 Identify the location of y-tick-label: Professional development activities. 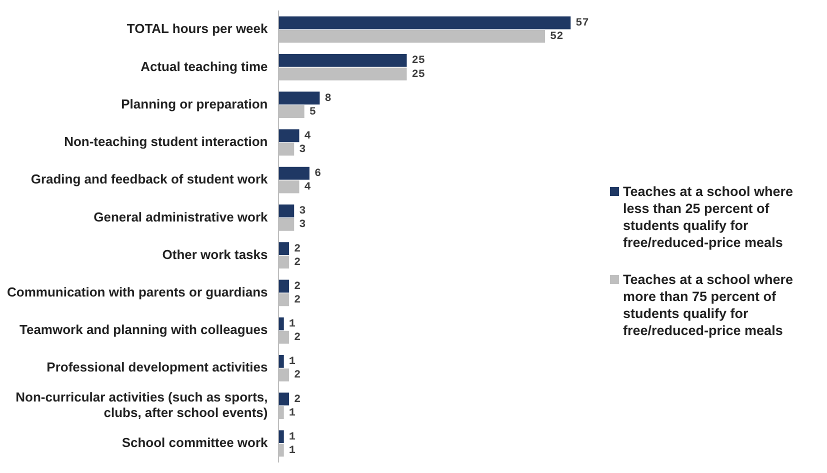
(157, 367).